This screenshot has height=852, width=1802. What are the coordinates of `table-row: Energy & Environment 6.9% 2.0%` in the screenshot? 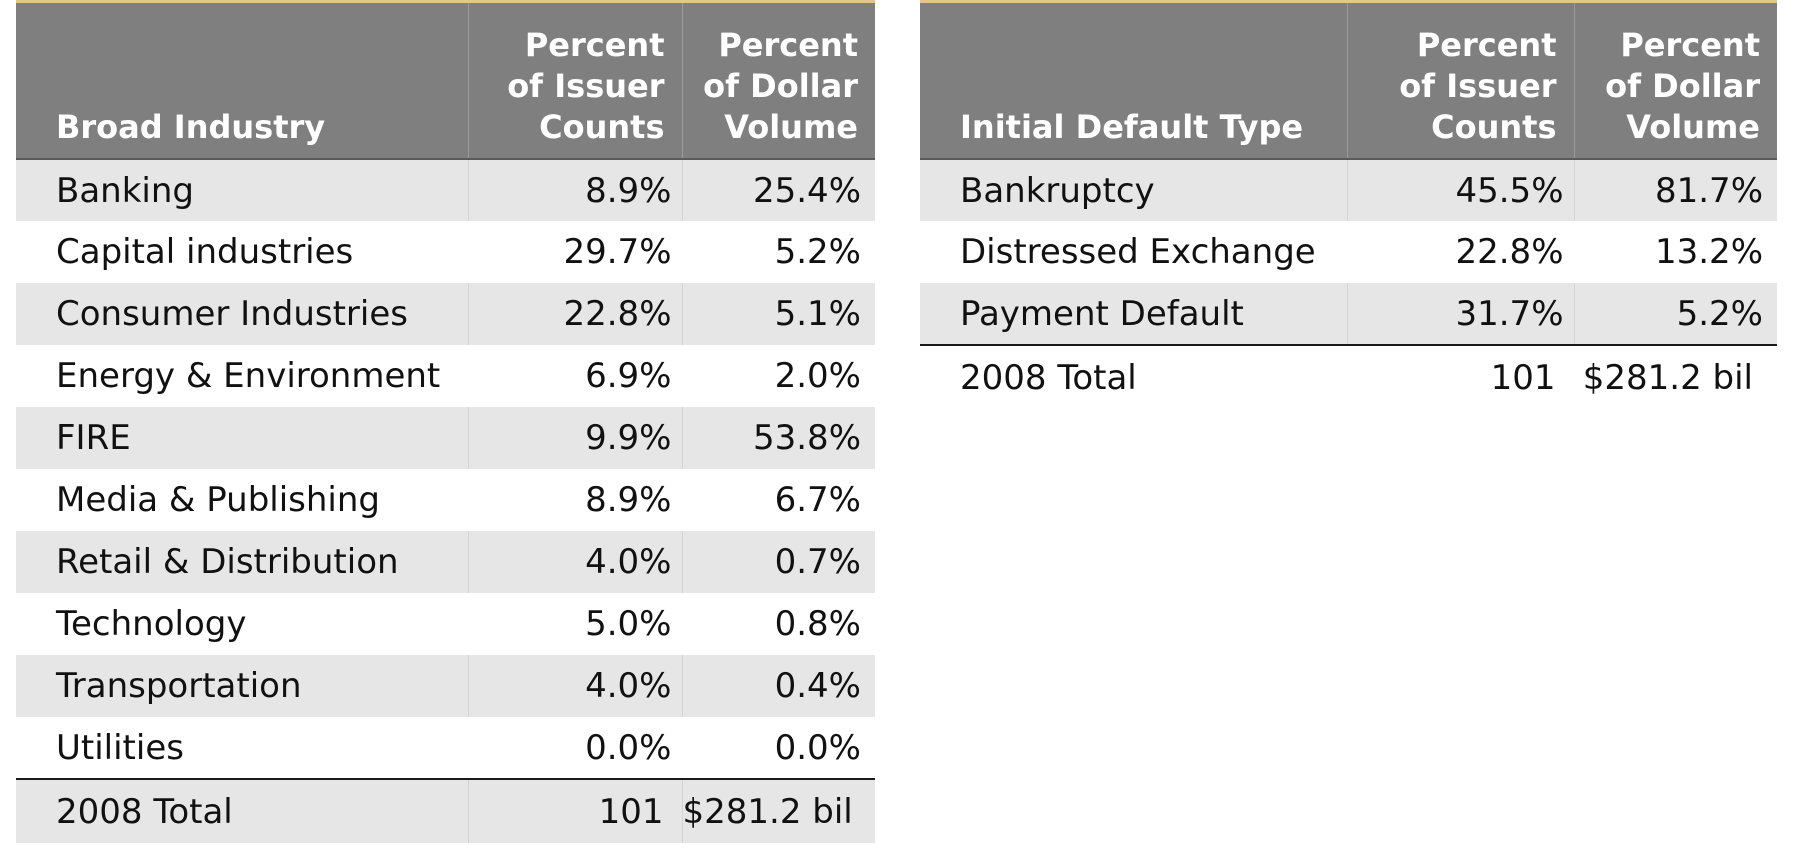 It's located at (445, 376).